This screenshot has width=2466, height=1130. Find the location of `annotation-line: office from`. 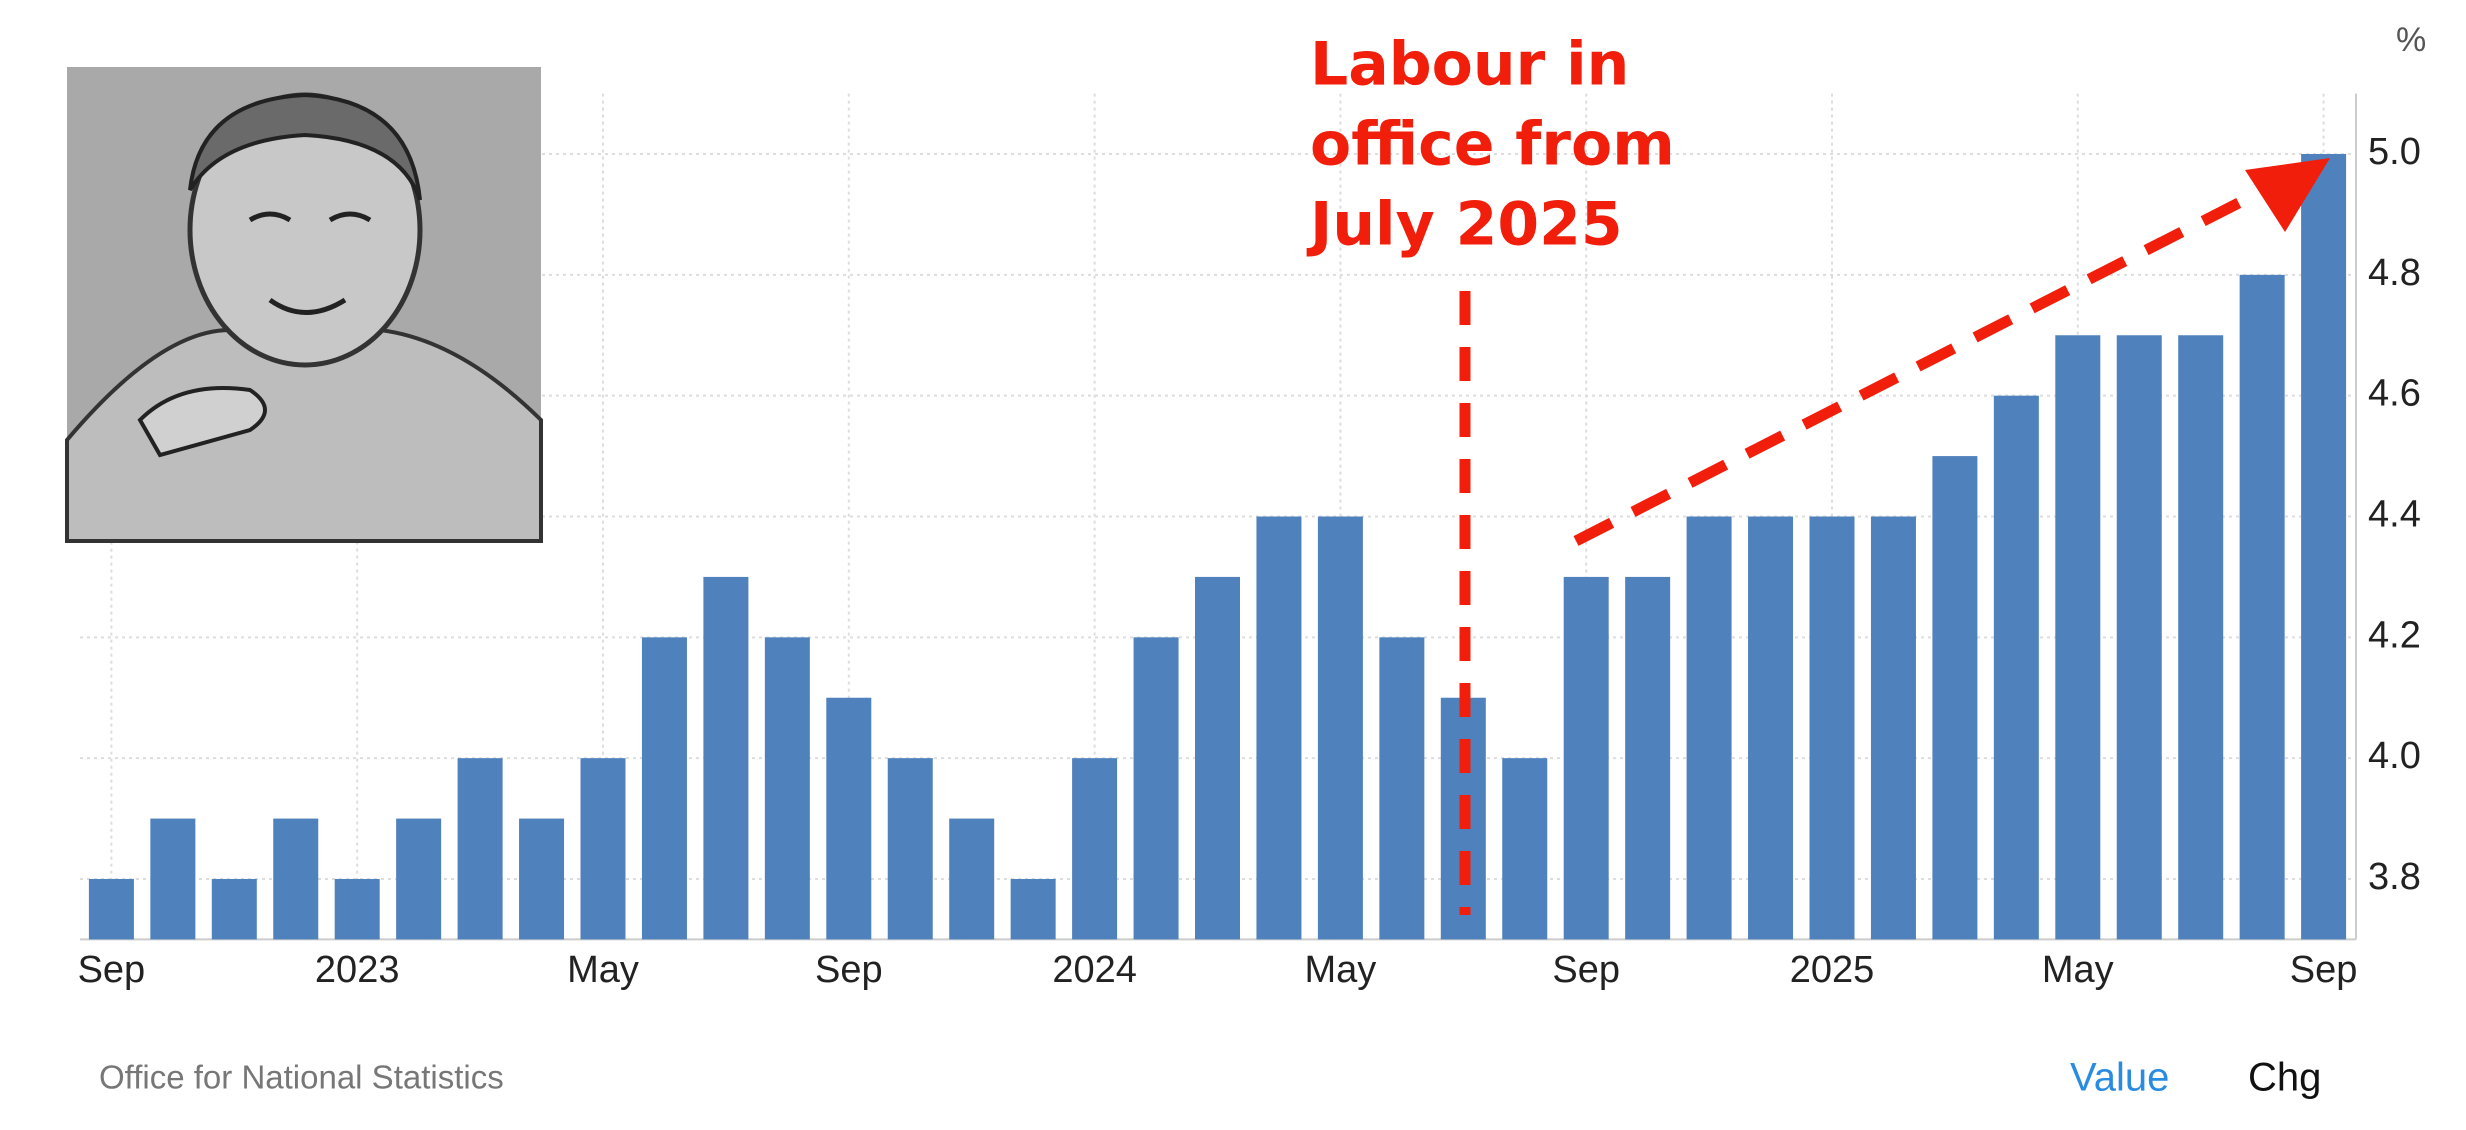

annotation-line: office from is located at coordinates (1492, 145).